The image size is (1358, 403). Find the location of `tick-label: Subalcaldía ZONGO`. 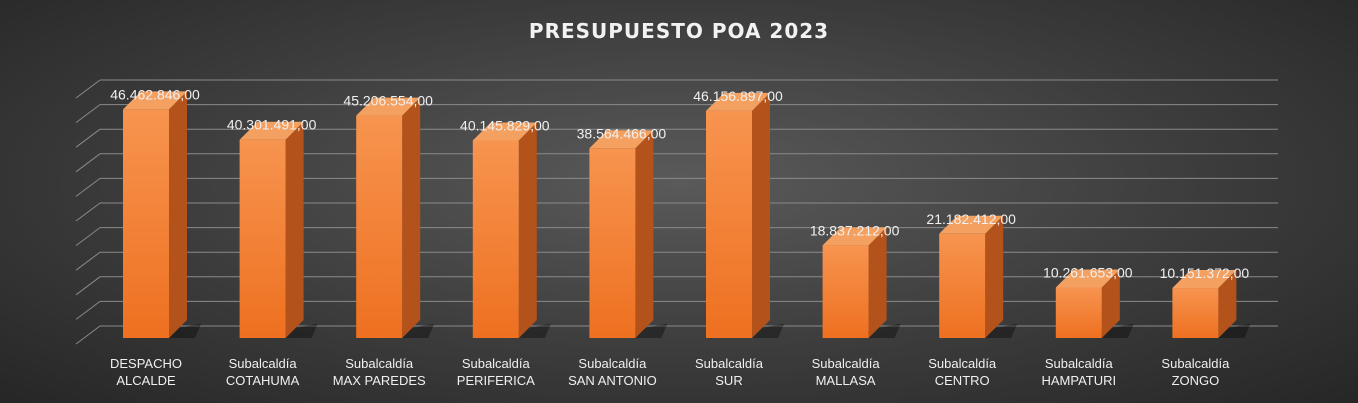

tick-label: Subalcaldía ZONGO is located at coordinates (1195, 372).